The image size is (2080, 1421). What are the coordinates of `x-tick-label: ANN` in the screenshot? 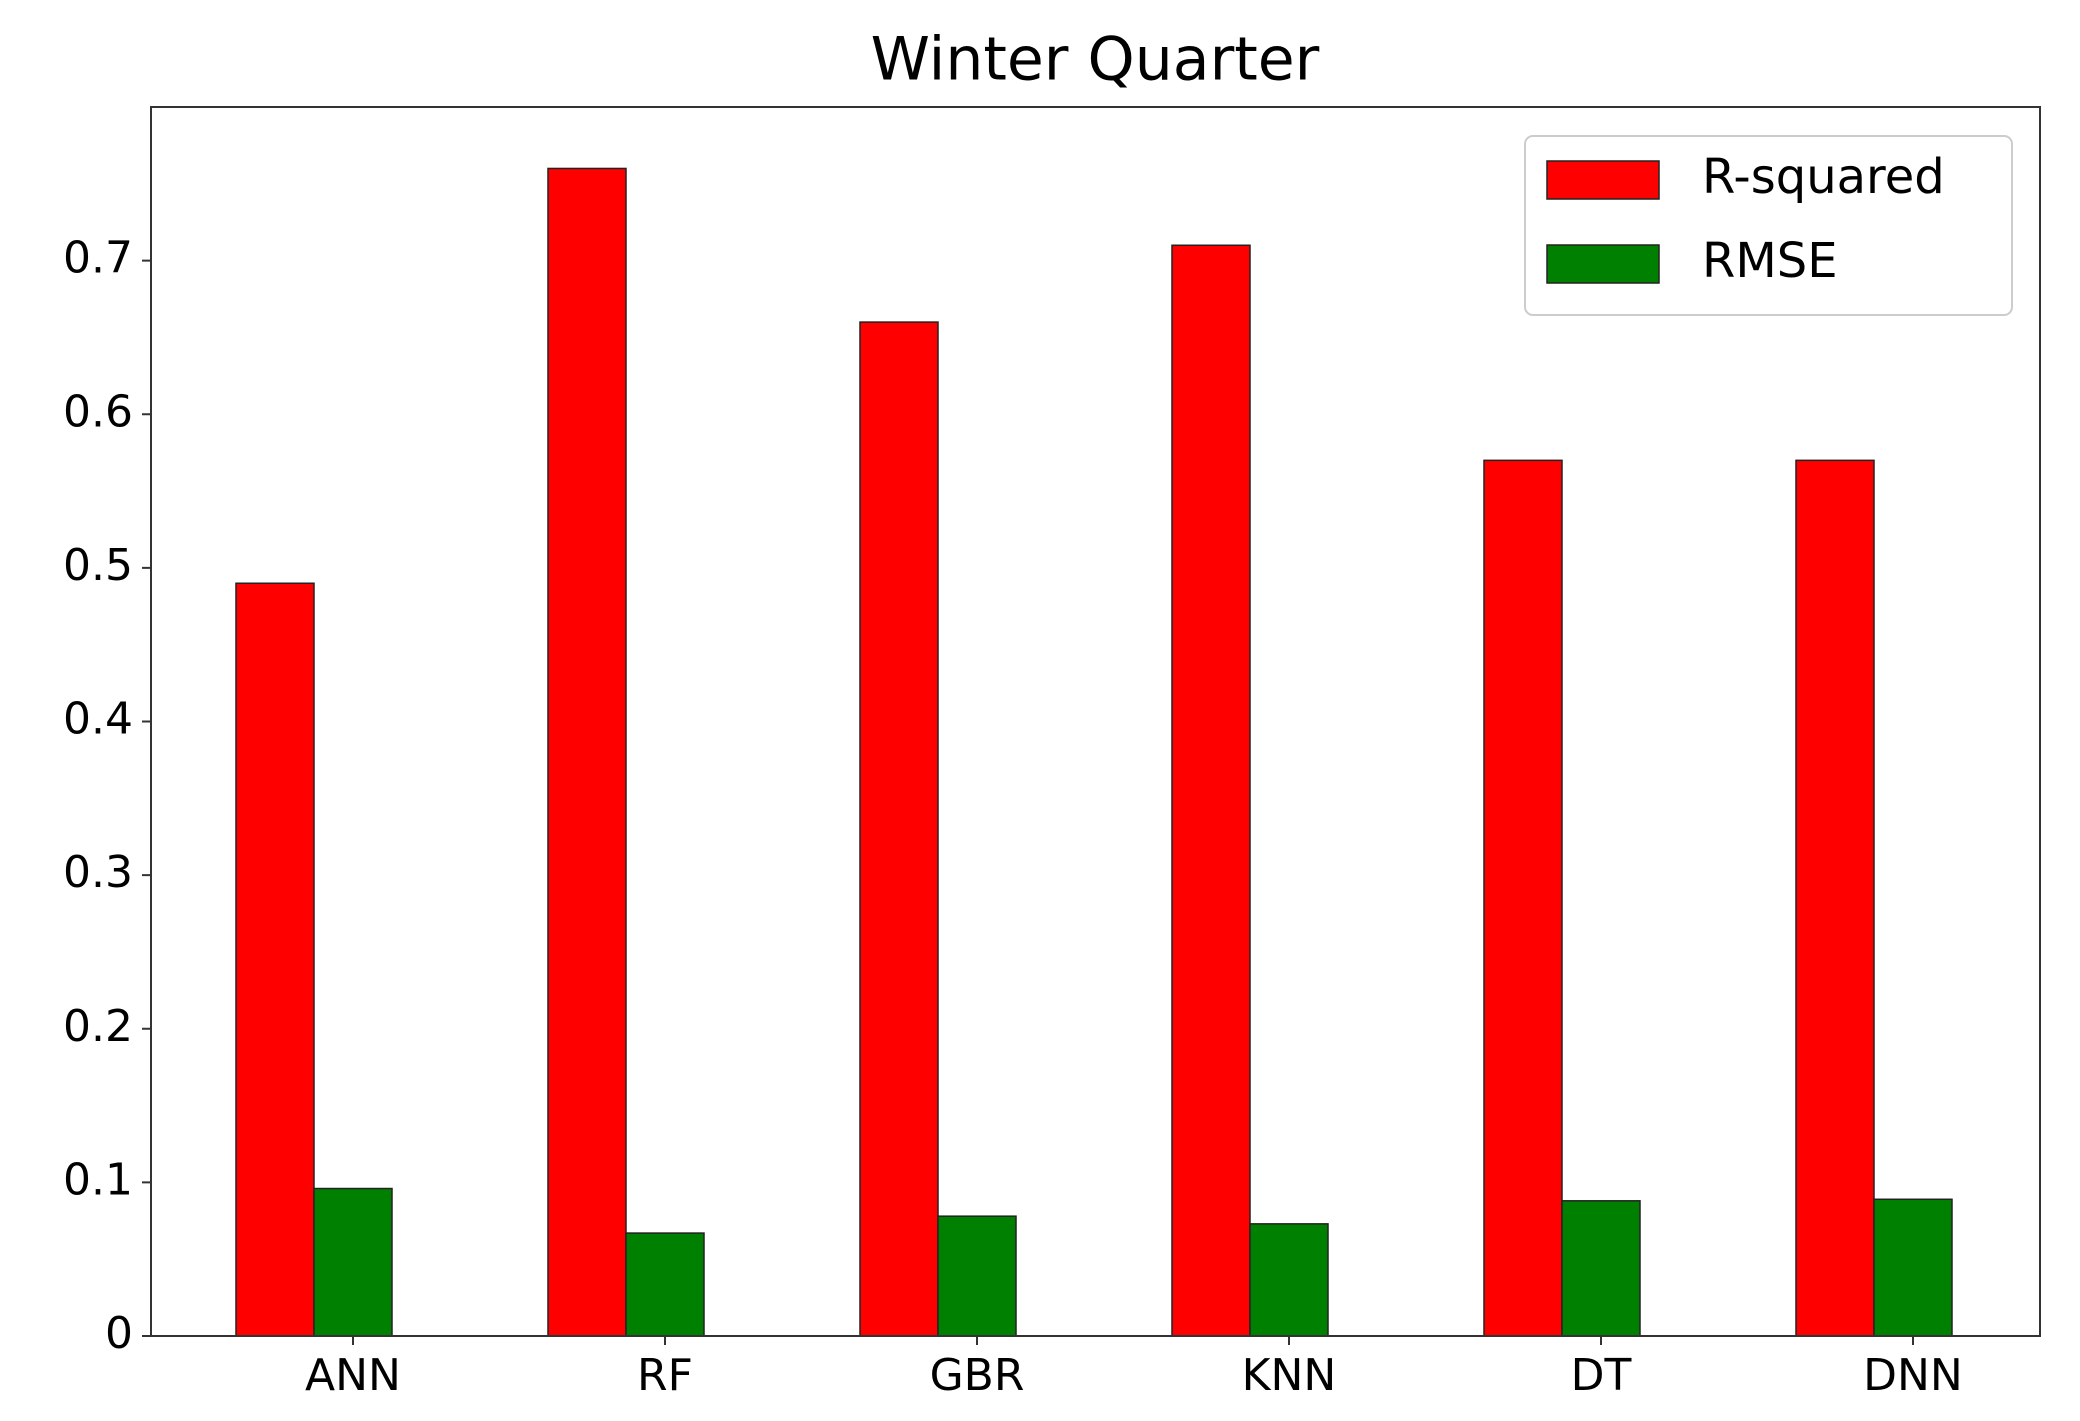 It's located at (353, 1375).